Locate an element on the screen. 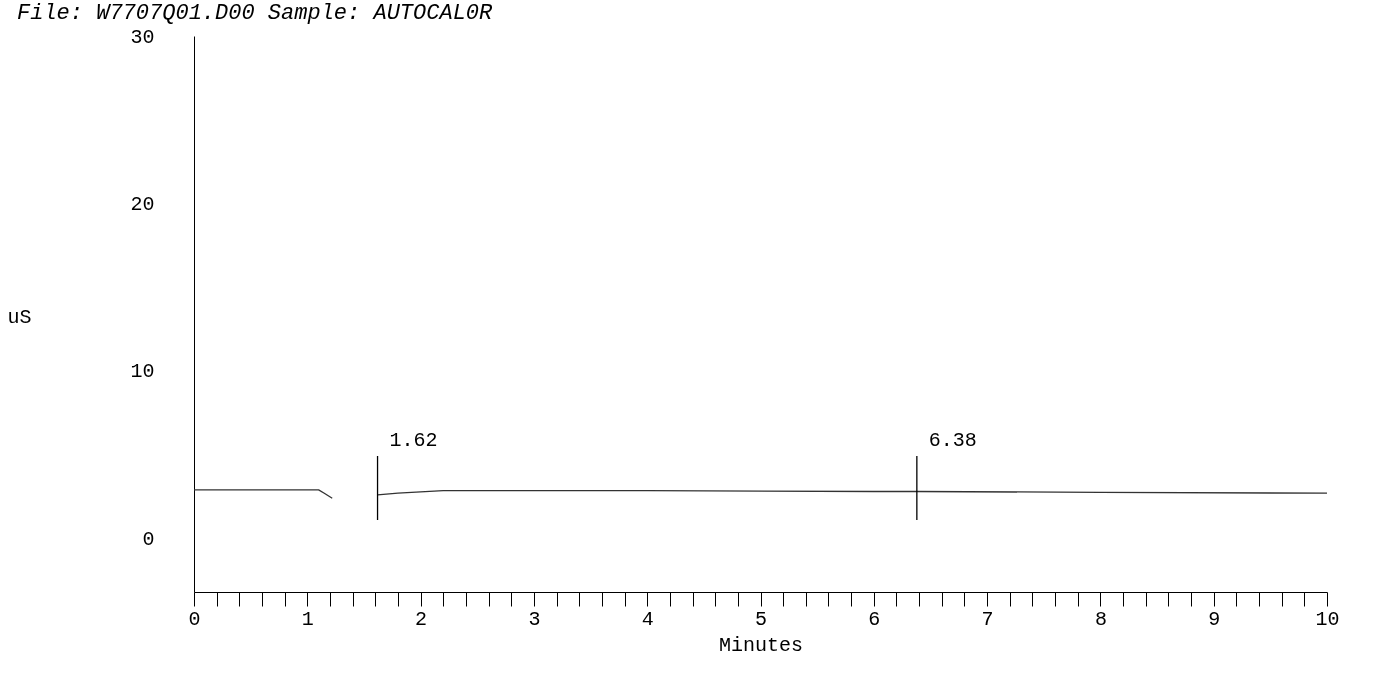 The width and height of the screenshot is (1385, 688). x-tick-label: 6 is located at coordinates (874, 619).